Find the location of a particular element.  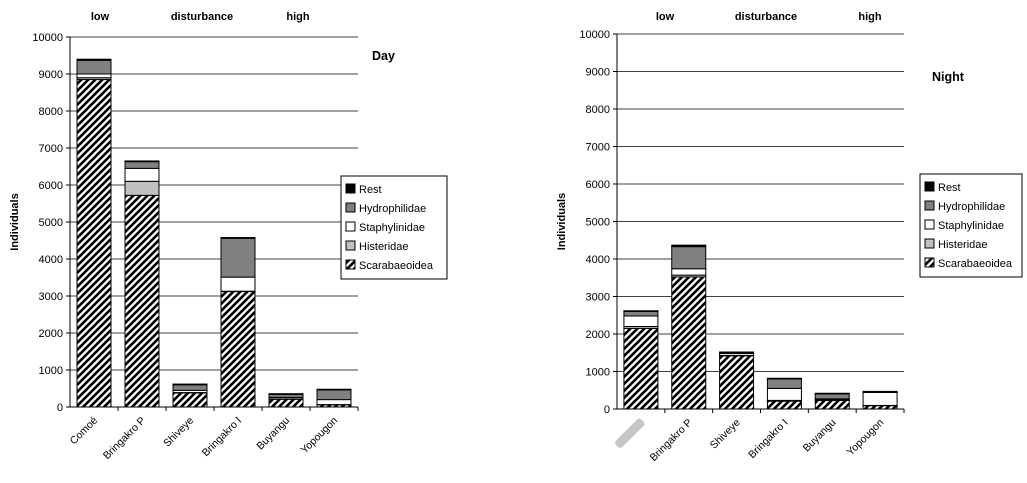

chart-title: Day is located at coordinates (383, 56).